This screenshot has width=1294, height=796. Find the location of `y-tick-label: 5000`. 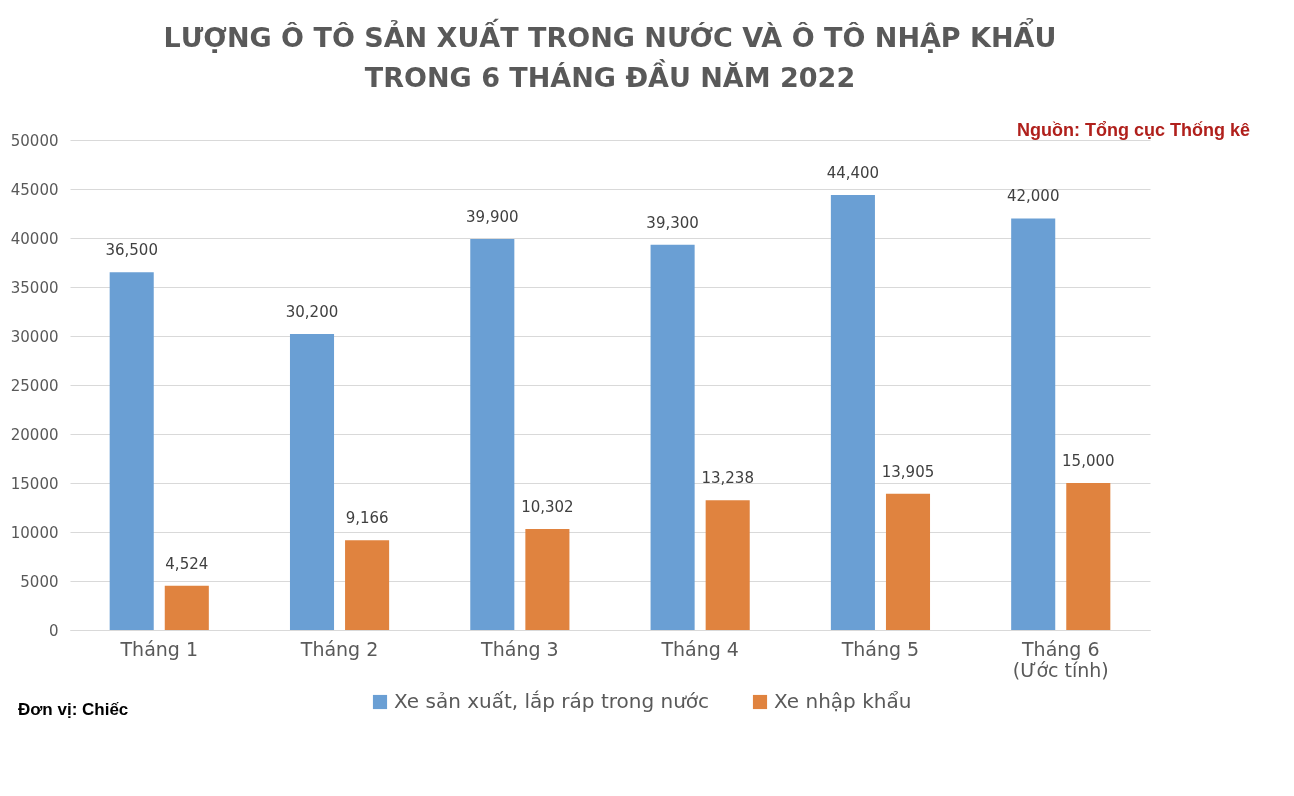

y-tick-label: 5000 is located at coordinates (39, 581).